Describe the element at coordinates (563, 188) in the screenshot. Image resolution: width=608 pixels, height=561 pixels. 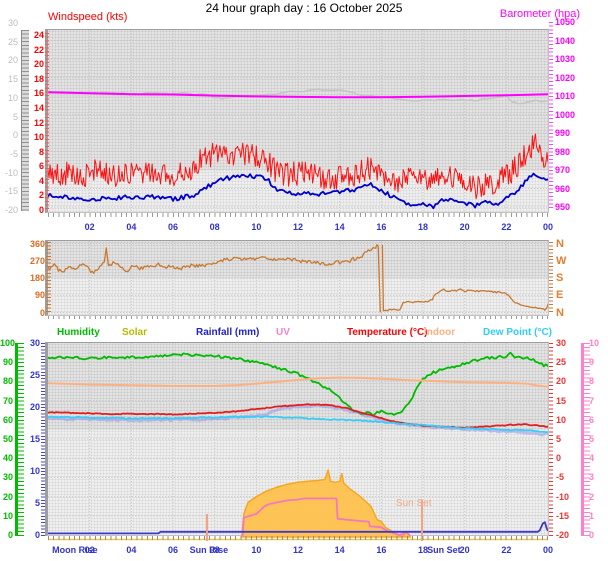
I see `axis-label-baro_right: 960` at that location.